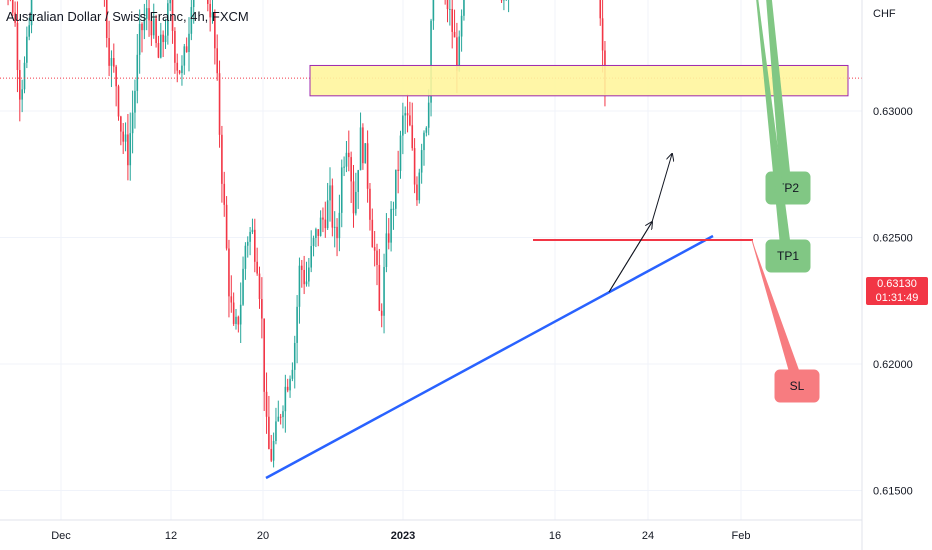 This screenshot has height=550, width=932. Describe the element at coordinates (171, 536) in the screenshot. I see `time-tick-label: 12` at that location.